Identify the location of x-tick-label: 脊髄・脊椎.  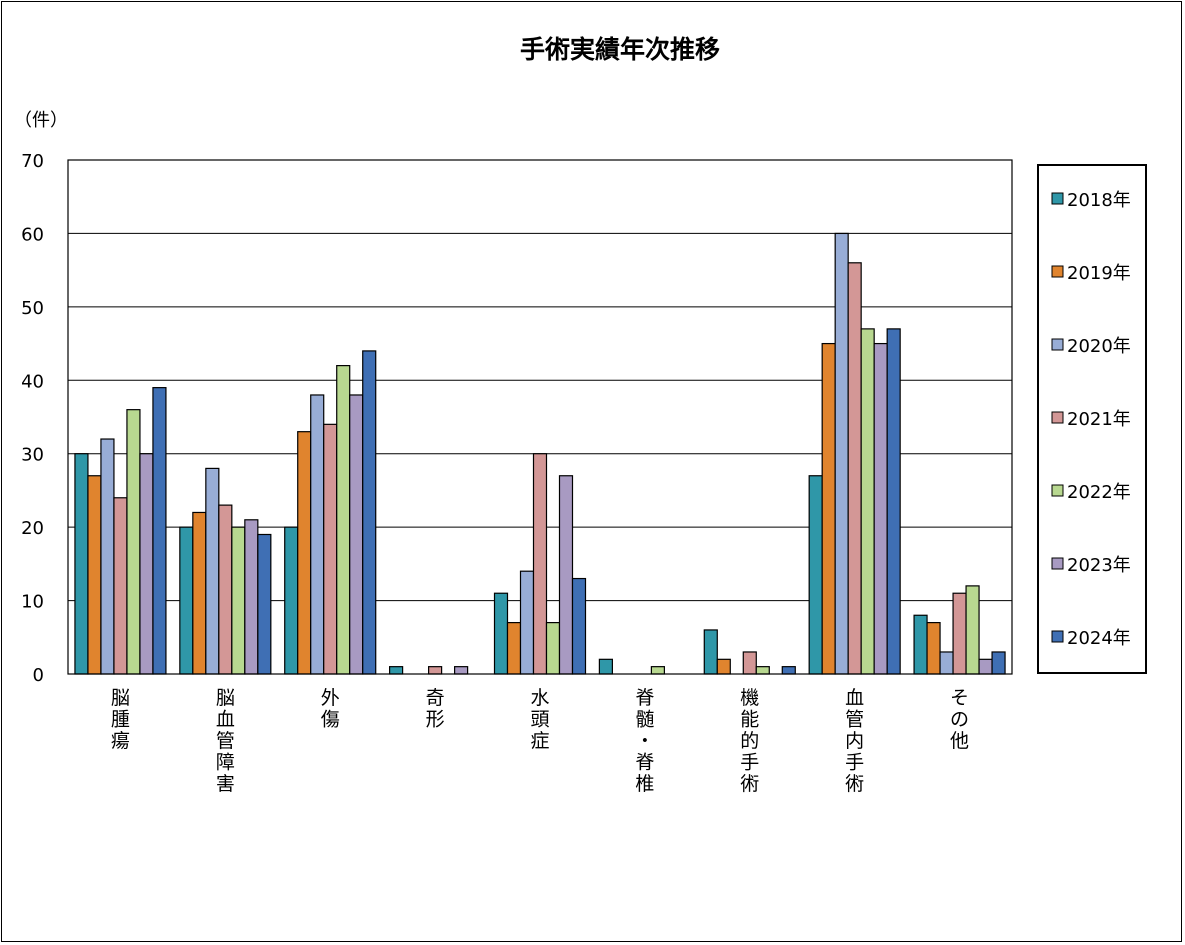
(644, 741).